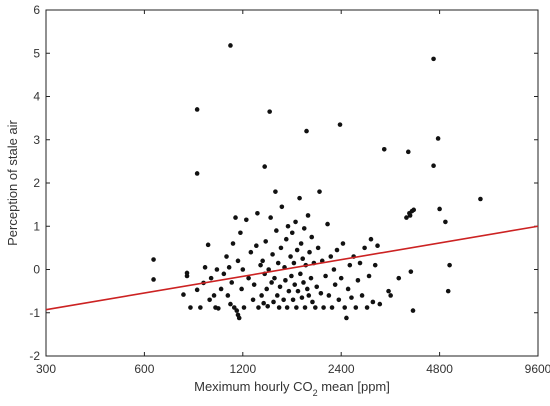 The height and width of the screenshot is (406, 550). Describe the element at coordinates (144, 369) in the screenshot. I see `x-tick-label: 600` at that location.